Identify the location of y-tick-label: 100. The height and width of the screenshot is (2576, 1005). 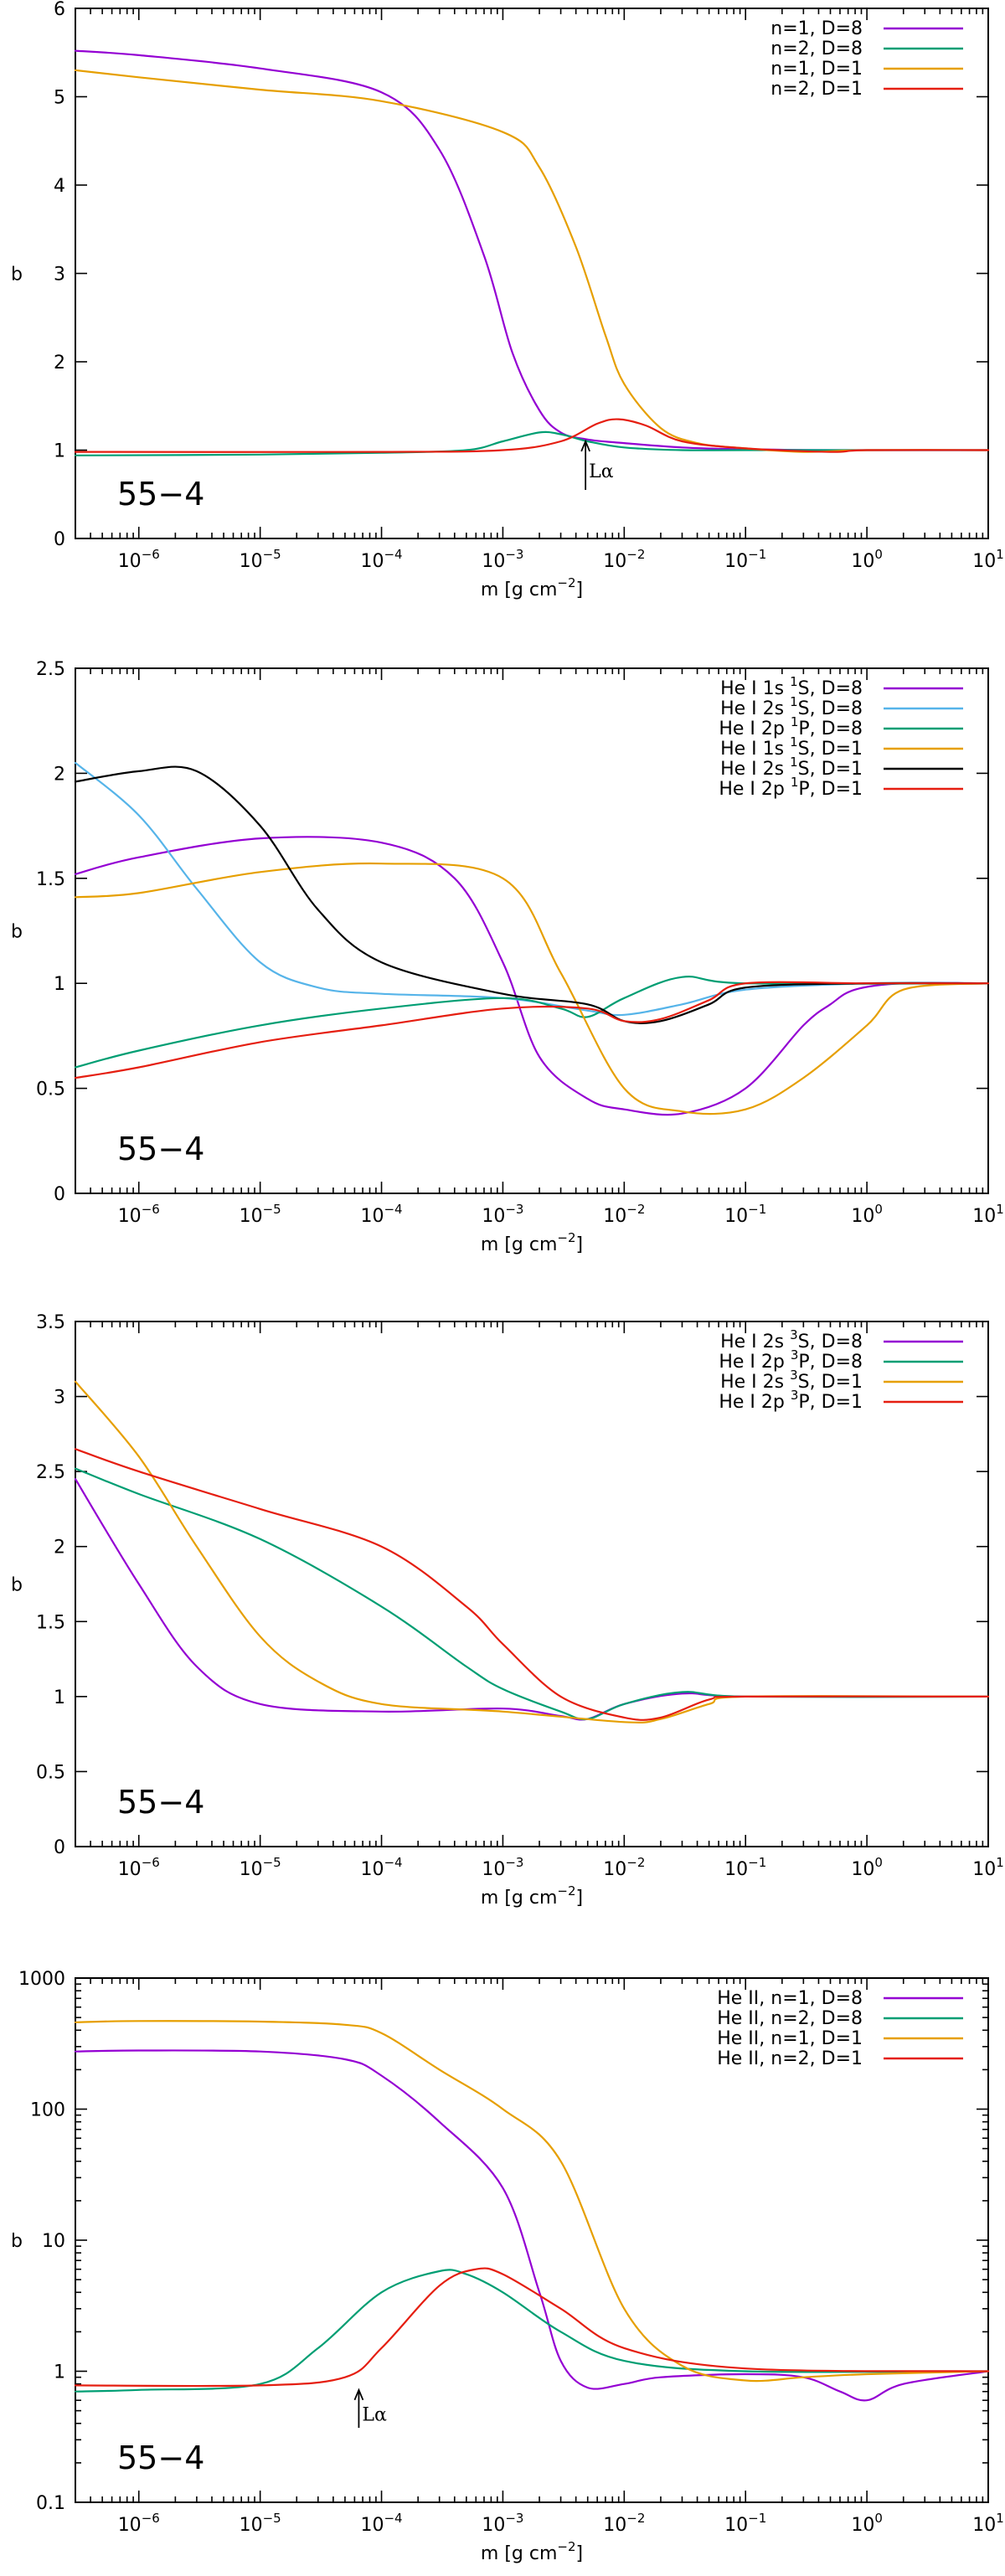
(47, 2110).